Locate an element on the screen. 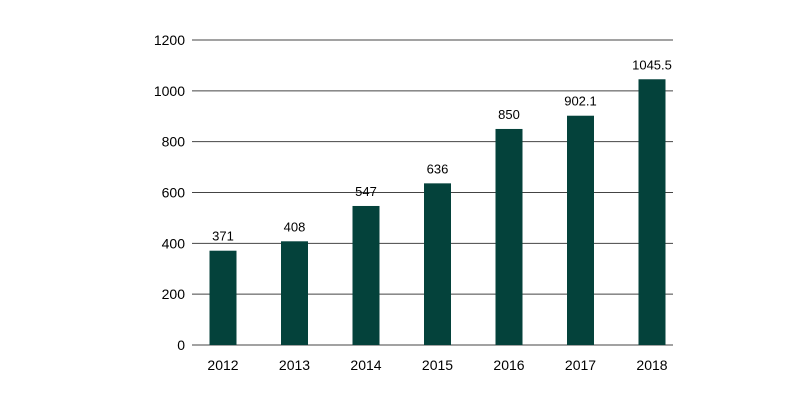 This screenshot has height=407, width=800. bar-2015 is located at coordinates (437, 264).